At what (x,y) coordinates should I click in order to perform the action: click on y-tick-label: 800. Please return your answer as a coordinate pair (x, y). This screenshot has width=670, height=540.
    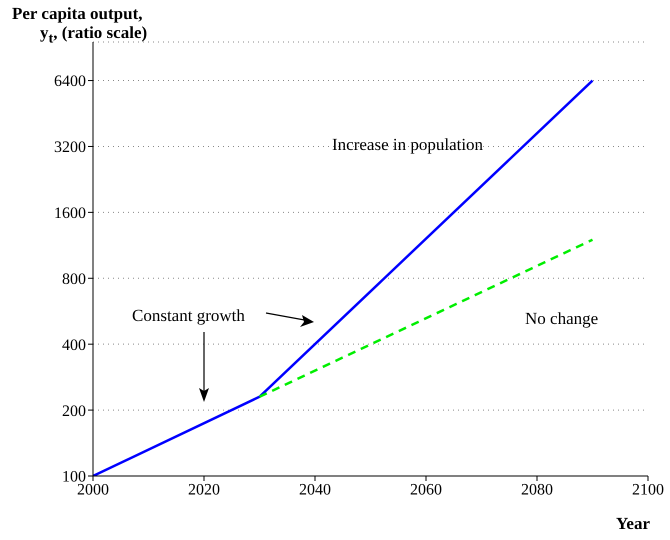
    Looking at the image, I should click on (74, 279).